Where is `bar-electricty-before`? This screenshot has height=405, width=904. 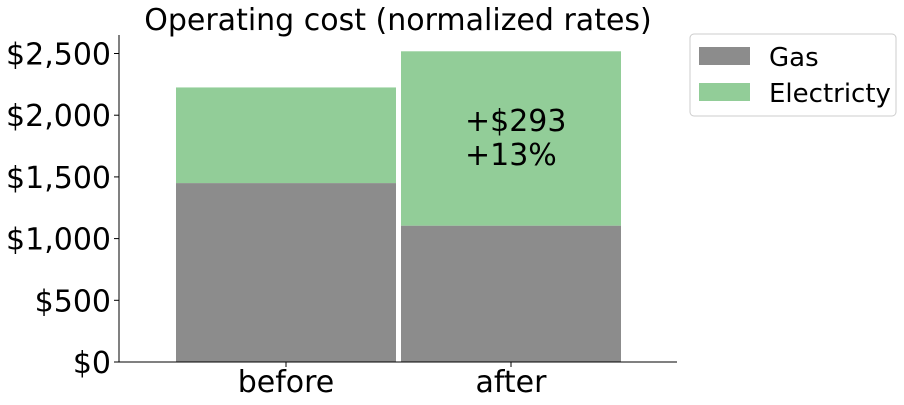 bar-electricty-before is located at coordinates (286, 135).